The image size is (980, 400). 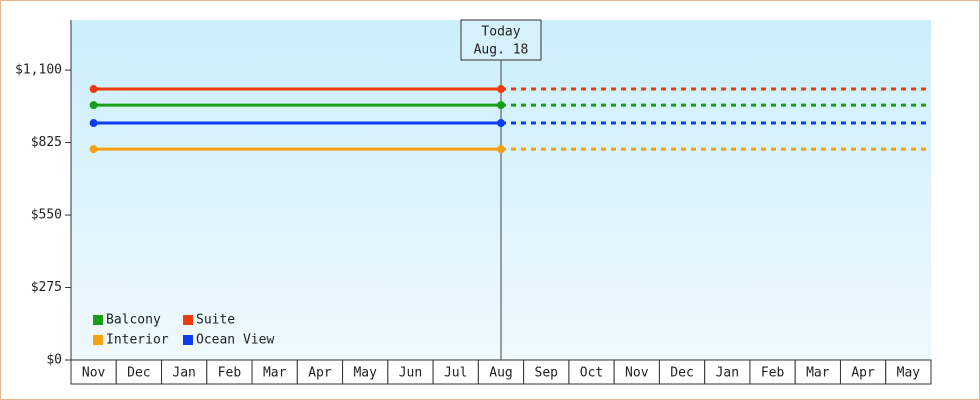 What do you see at coordinates (500, 32) in the screenshot?
I see `today-label: Today` at bounding box center [500, 32].